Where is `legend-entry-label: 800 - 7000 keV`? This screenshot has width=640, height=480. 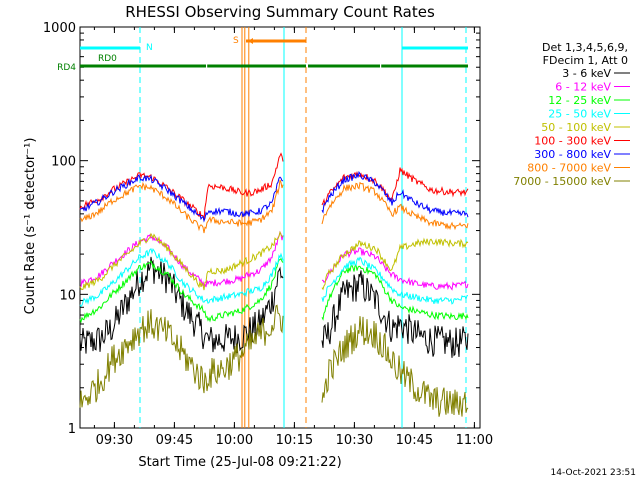
legend-entry-label: 800 - 7000 keV is located at coordinates (569, 168).